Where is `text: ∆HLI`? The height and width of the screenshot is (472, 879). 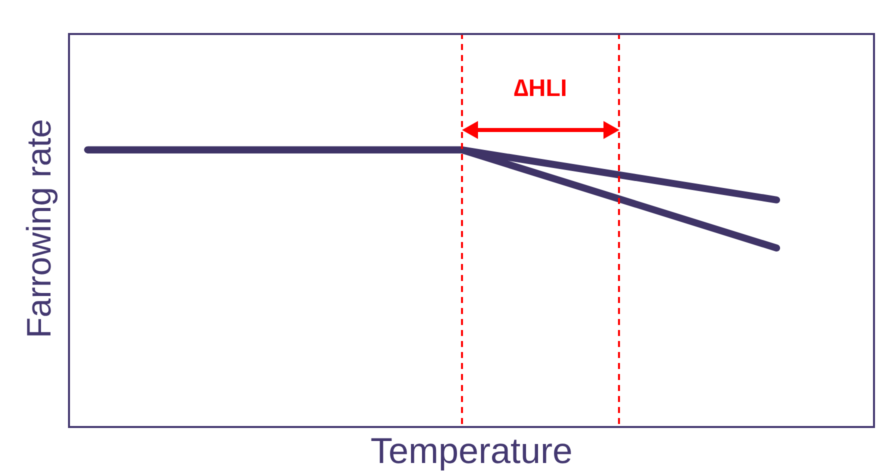
text: ∆HLI is located at coordinates (540, 89).